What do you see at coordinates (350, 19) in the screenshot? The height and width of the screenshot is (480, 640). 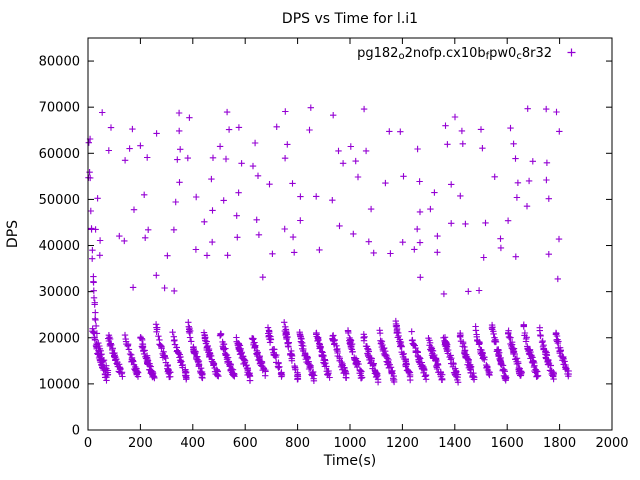 I see `chart-title: DPS vs Time for l.i1` at bounding box center [350, 19].